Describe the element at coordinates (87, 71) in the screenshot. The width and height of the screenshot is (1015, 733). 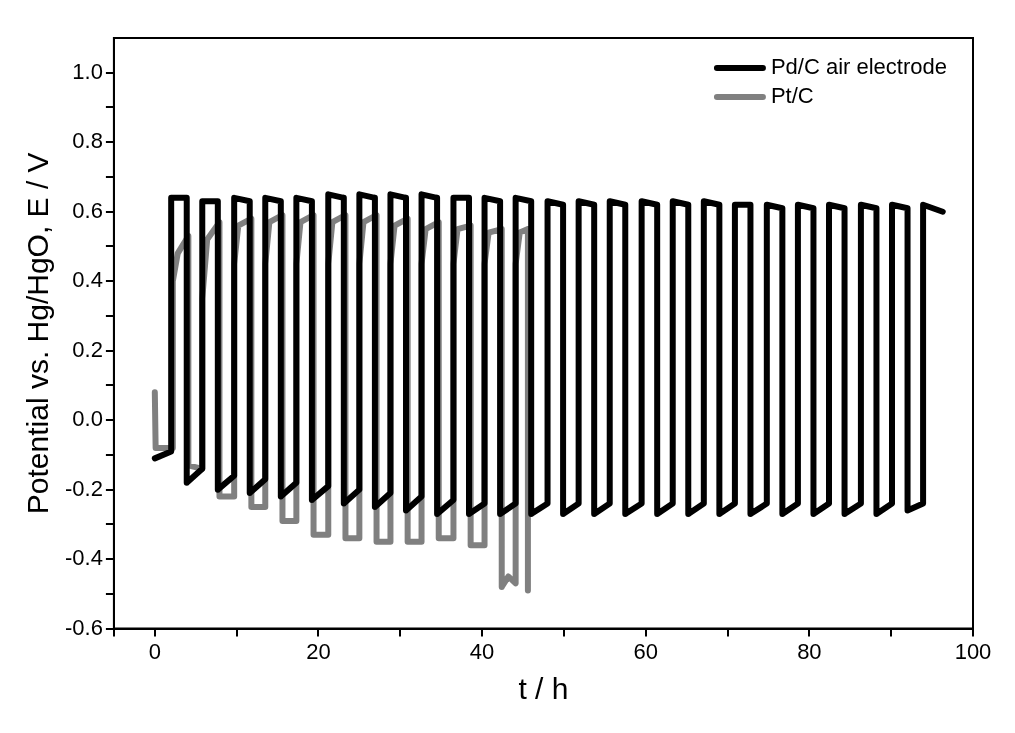
I see `y-tick-label: 1.0` at that location.